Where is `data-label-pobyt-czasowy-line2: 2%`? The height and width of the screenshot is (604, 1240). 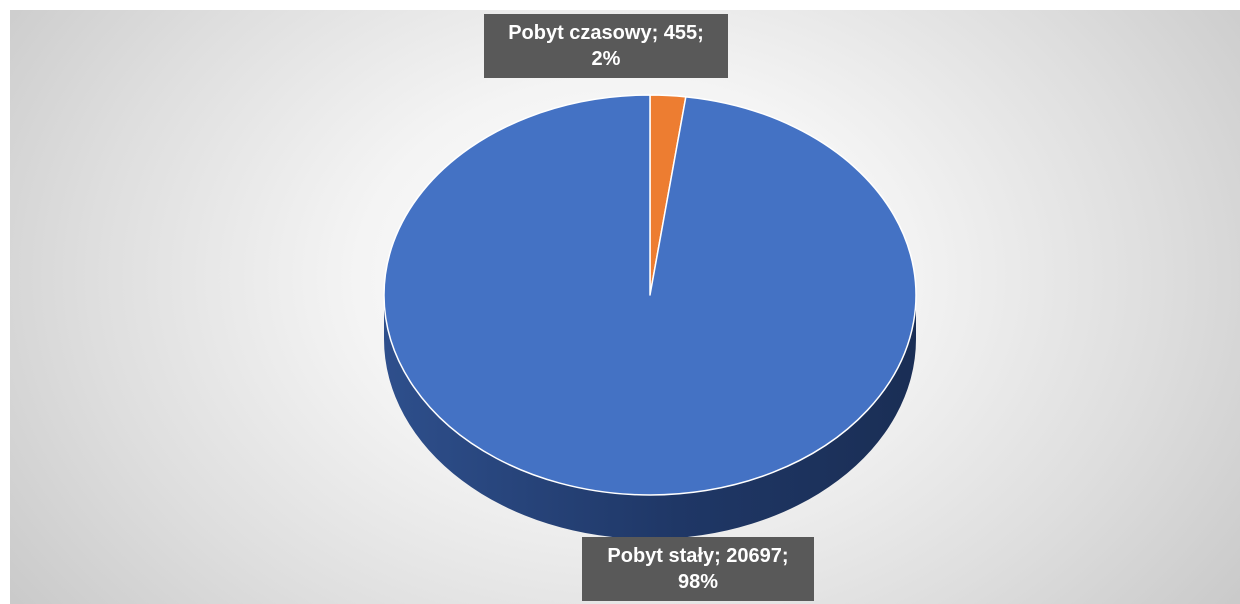
data-label-pobyt-czasowy-line2: 2% is located at coordinates (606, 59).